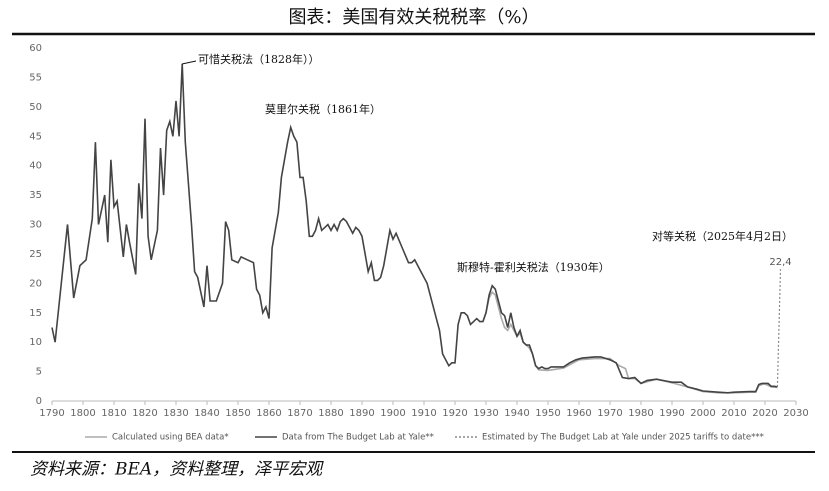  I want to click on x-tick-label: 1880, so click(330, 413).